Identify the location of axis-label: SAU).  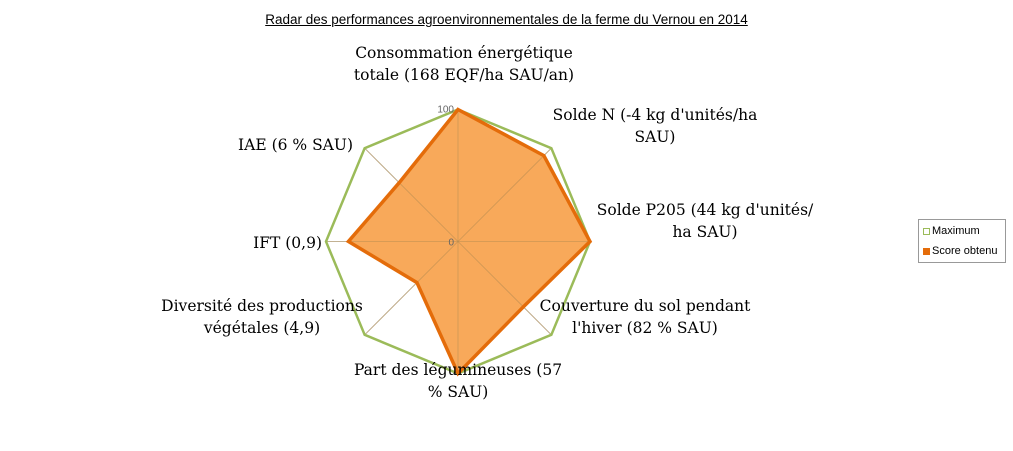
(655, 137).